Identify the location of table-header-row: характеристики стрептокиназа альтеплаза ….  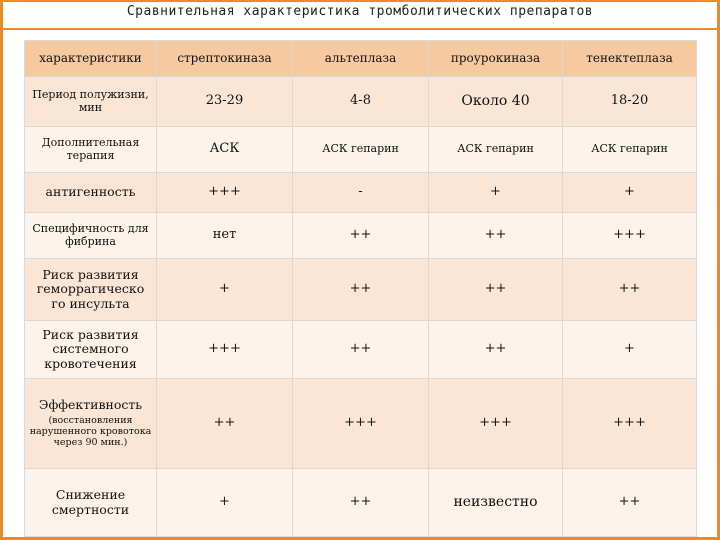
(360, 58).